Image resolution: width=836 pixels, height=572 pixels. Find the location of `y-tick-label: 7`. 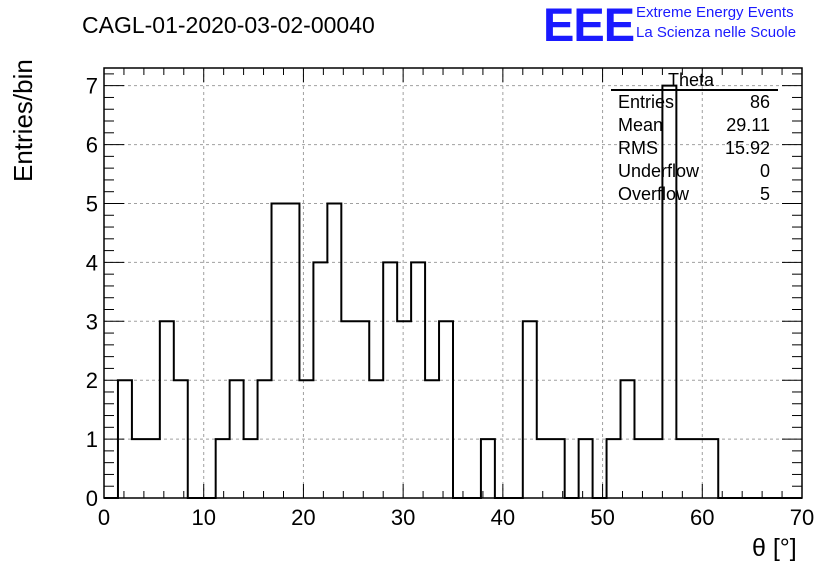

y-tick-label: 7 is located at coordinates (92, 86).